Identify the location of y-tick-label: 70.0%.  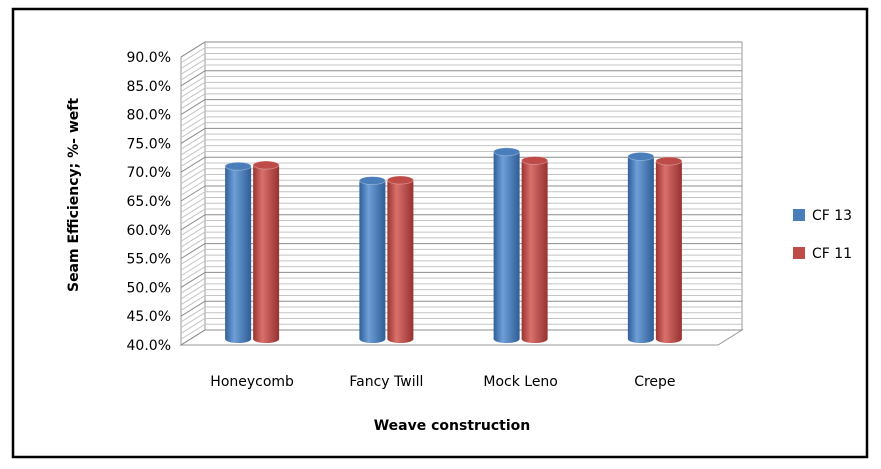
(149, 173).